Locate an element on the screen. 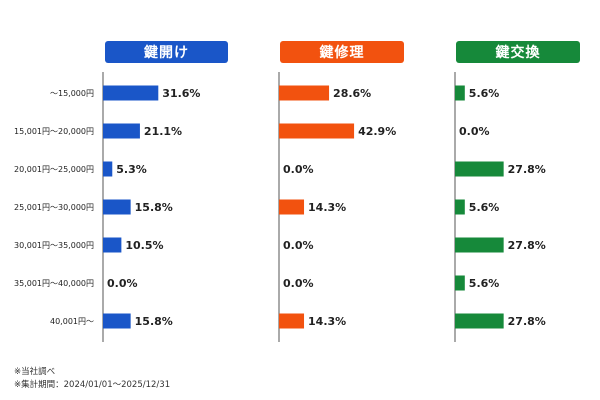 This screenshot has width=600, height=400. category-label-3: 20,001円～25,000円 is located at coordinates (54, 169).